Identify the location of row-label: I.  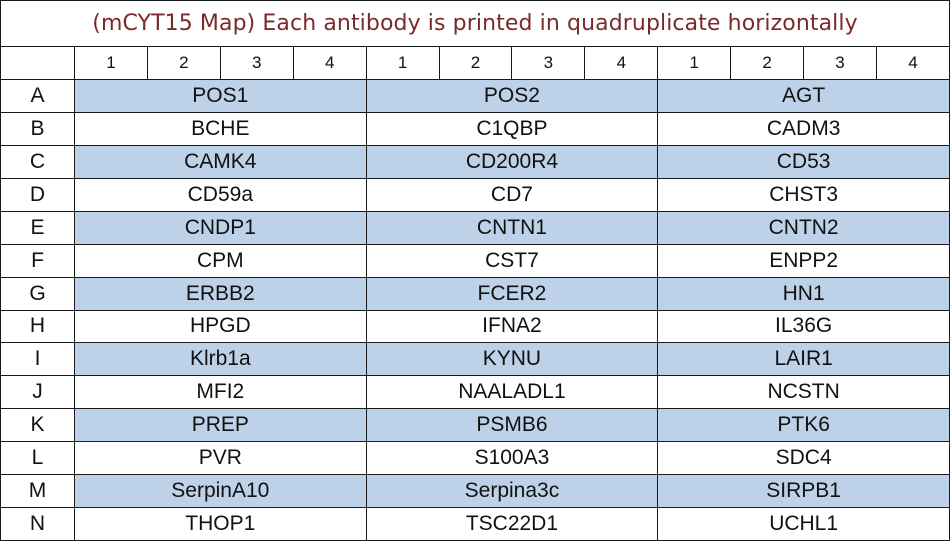
(37, 359).